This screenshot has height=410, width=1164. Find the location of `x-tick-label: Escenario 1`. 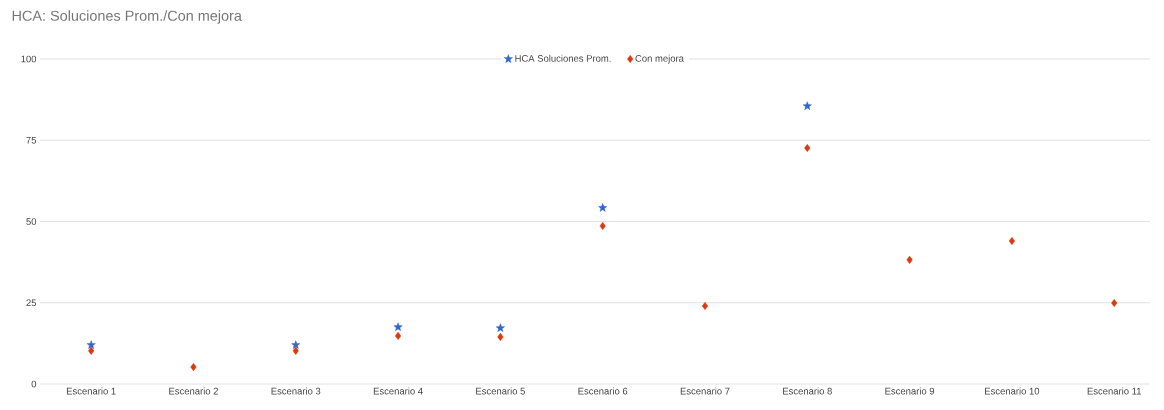

x-tick-label: Escenario 1 is located at coordinates (91, 391).